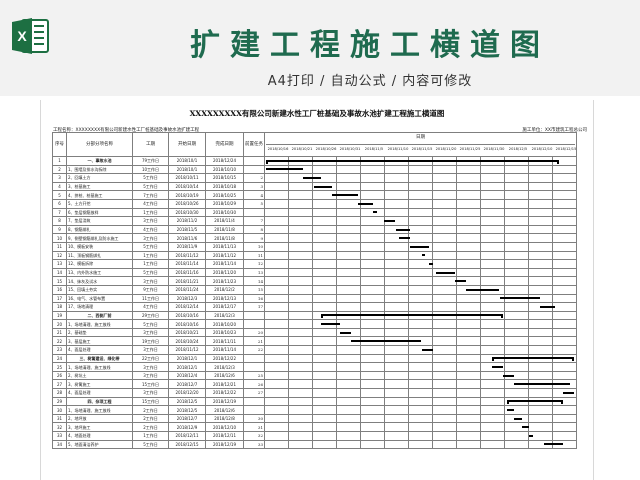  Describe the element at coordinates (254, 427) in the screenshot. I see `row-pred: 31` at that location.